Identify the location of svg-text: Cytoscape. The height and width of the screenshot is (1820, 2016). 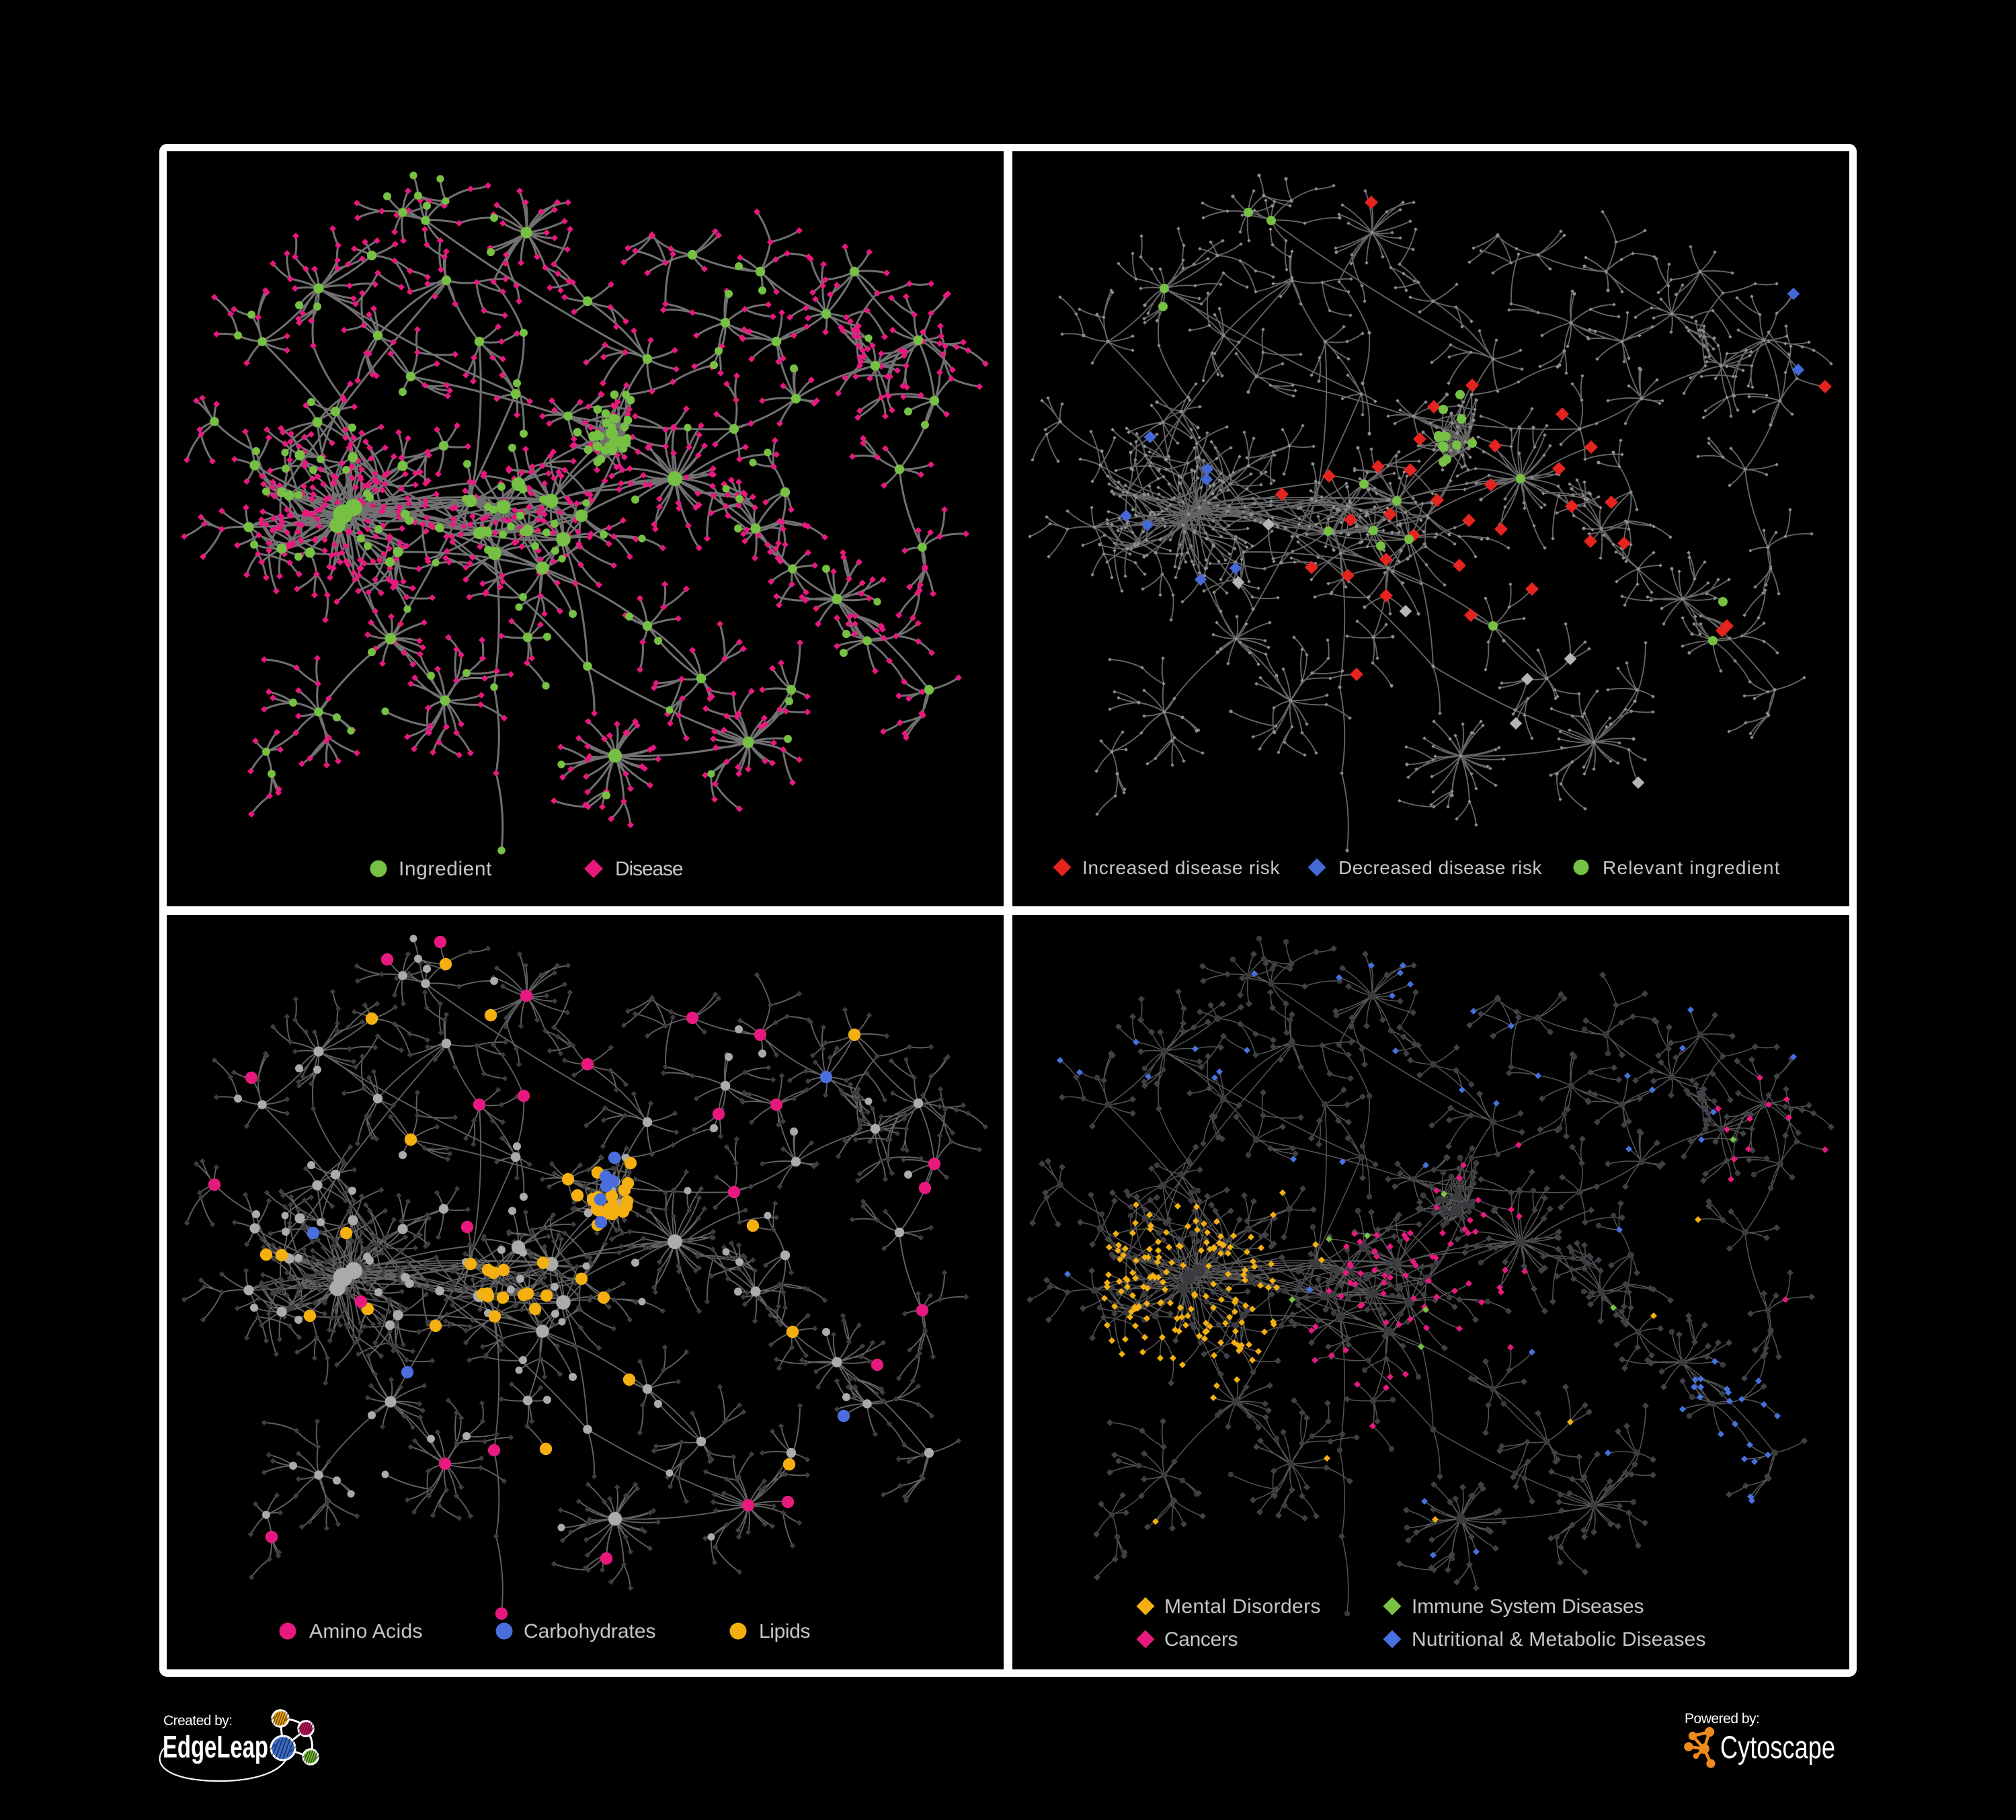
(1777, 1747).